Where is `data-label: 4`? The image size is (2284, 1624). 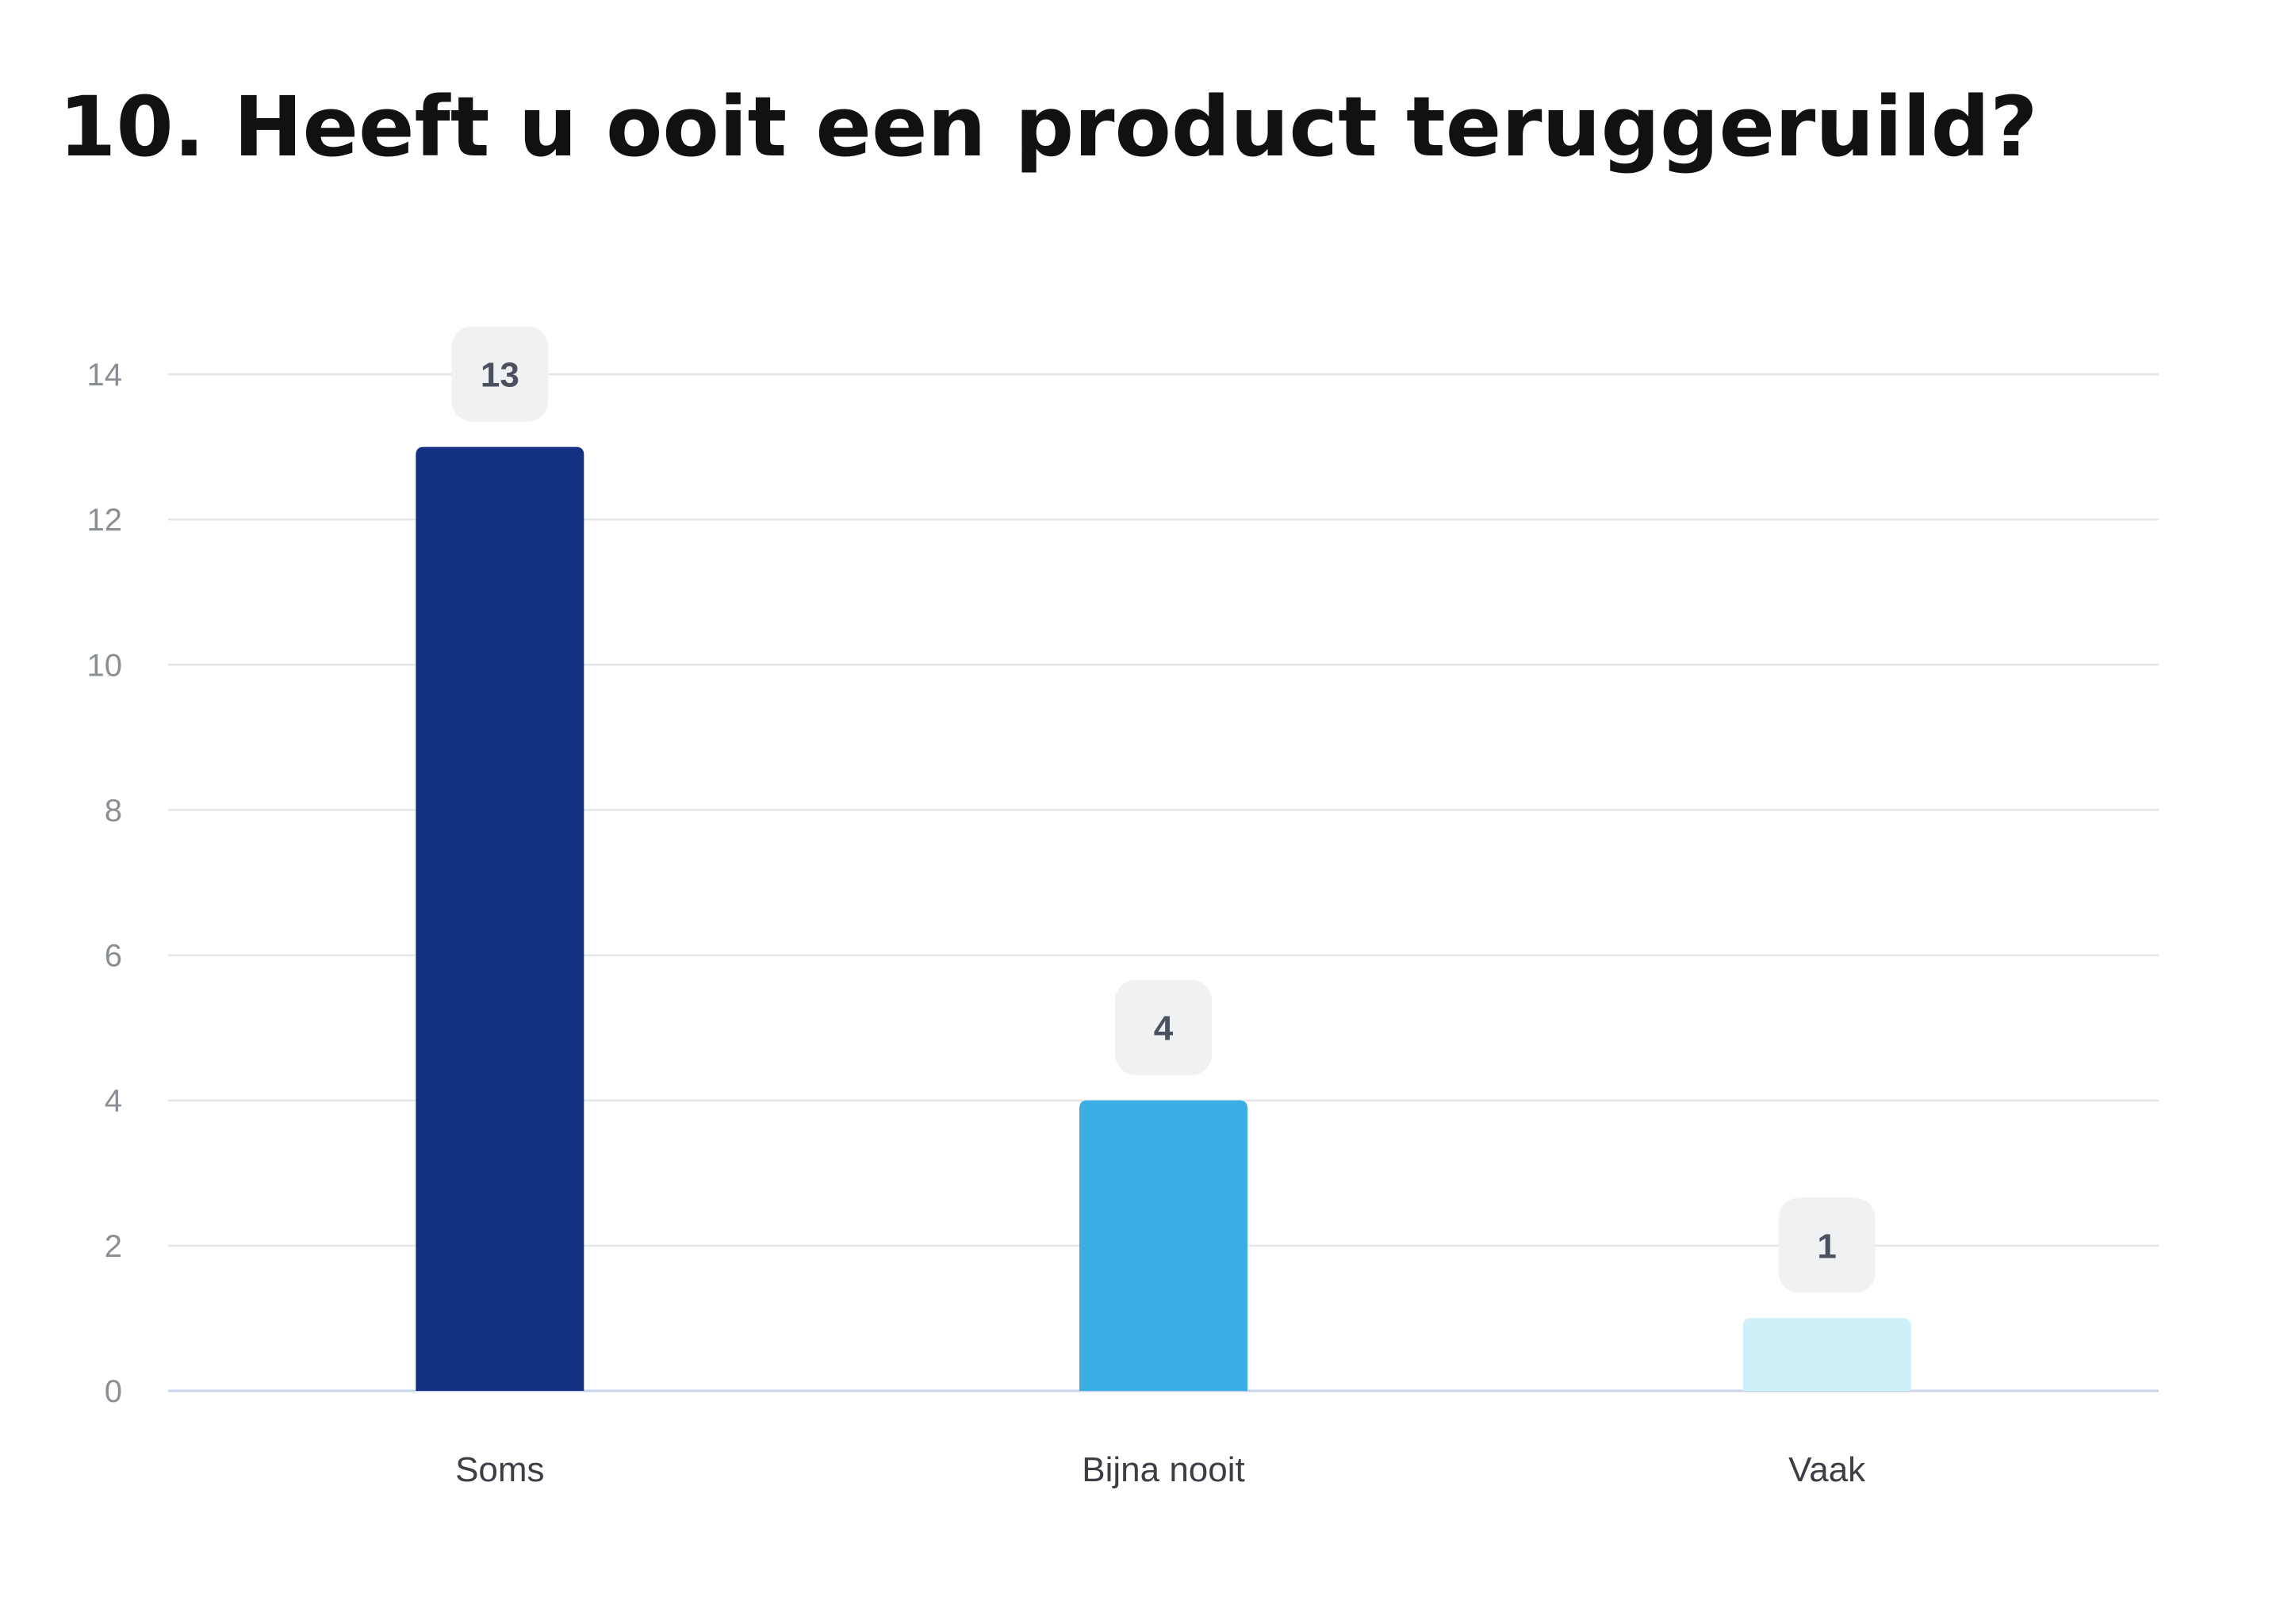
data-label: 4 is located at coordinates (1164, 1028).